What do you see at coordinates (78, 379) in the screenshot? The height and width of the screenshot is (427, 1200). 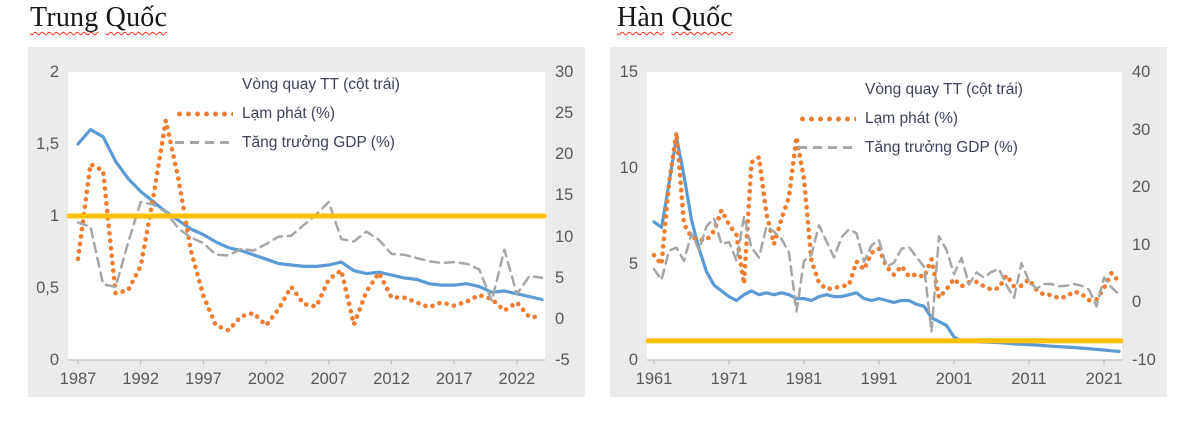 I see `x-axis-tick-label: 1987` at bounding box center [78, 379].